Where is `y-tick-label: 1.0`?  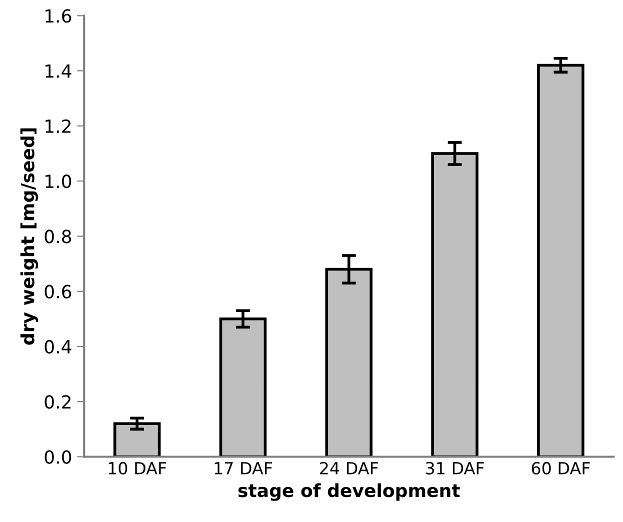
y-tick-label: 1.0 is located at coordinates (59, 181).